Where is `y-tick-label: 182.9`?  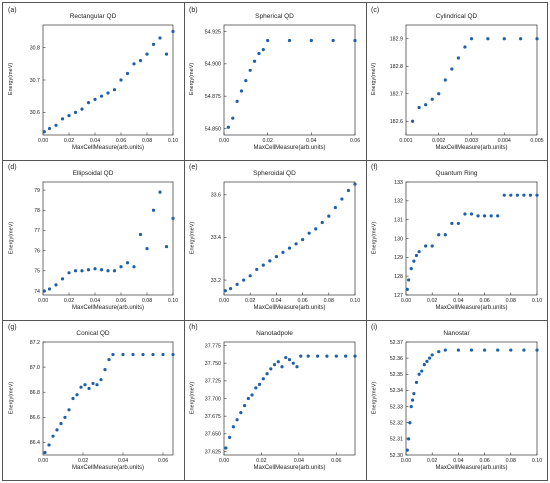 y-tick-label: 182.9 is located at coordinates (396, 40).